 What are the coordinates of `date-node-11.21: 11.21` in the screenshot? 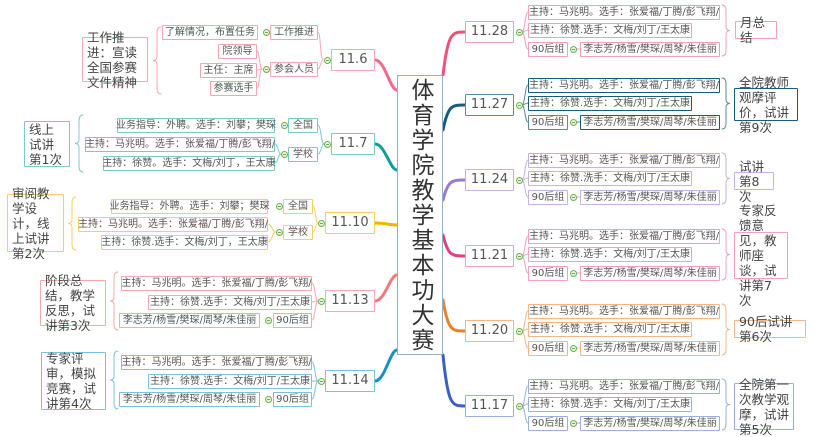 It's located at (489, 256).